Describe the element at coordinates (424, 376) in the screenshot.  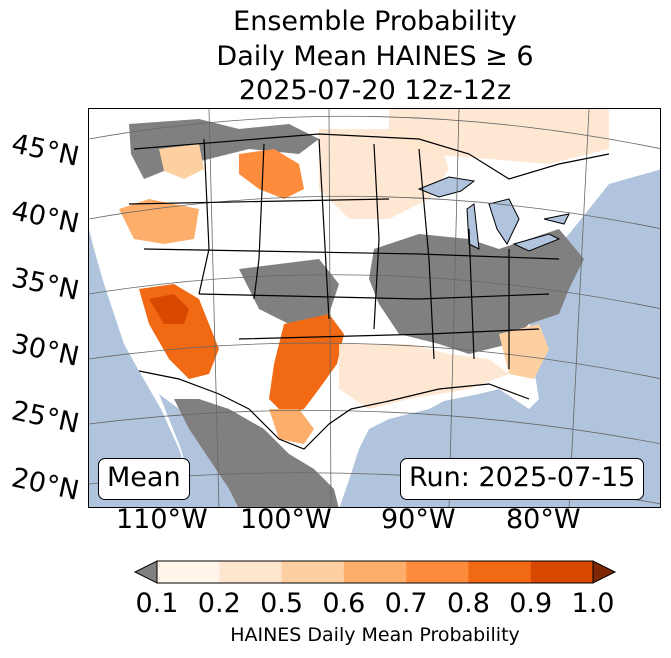
I see `prob-field-gulf` at that location.